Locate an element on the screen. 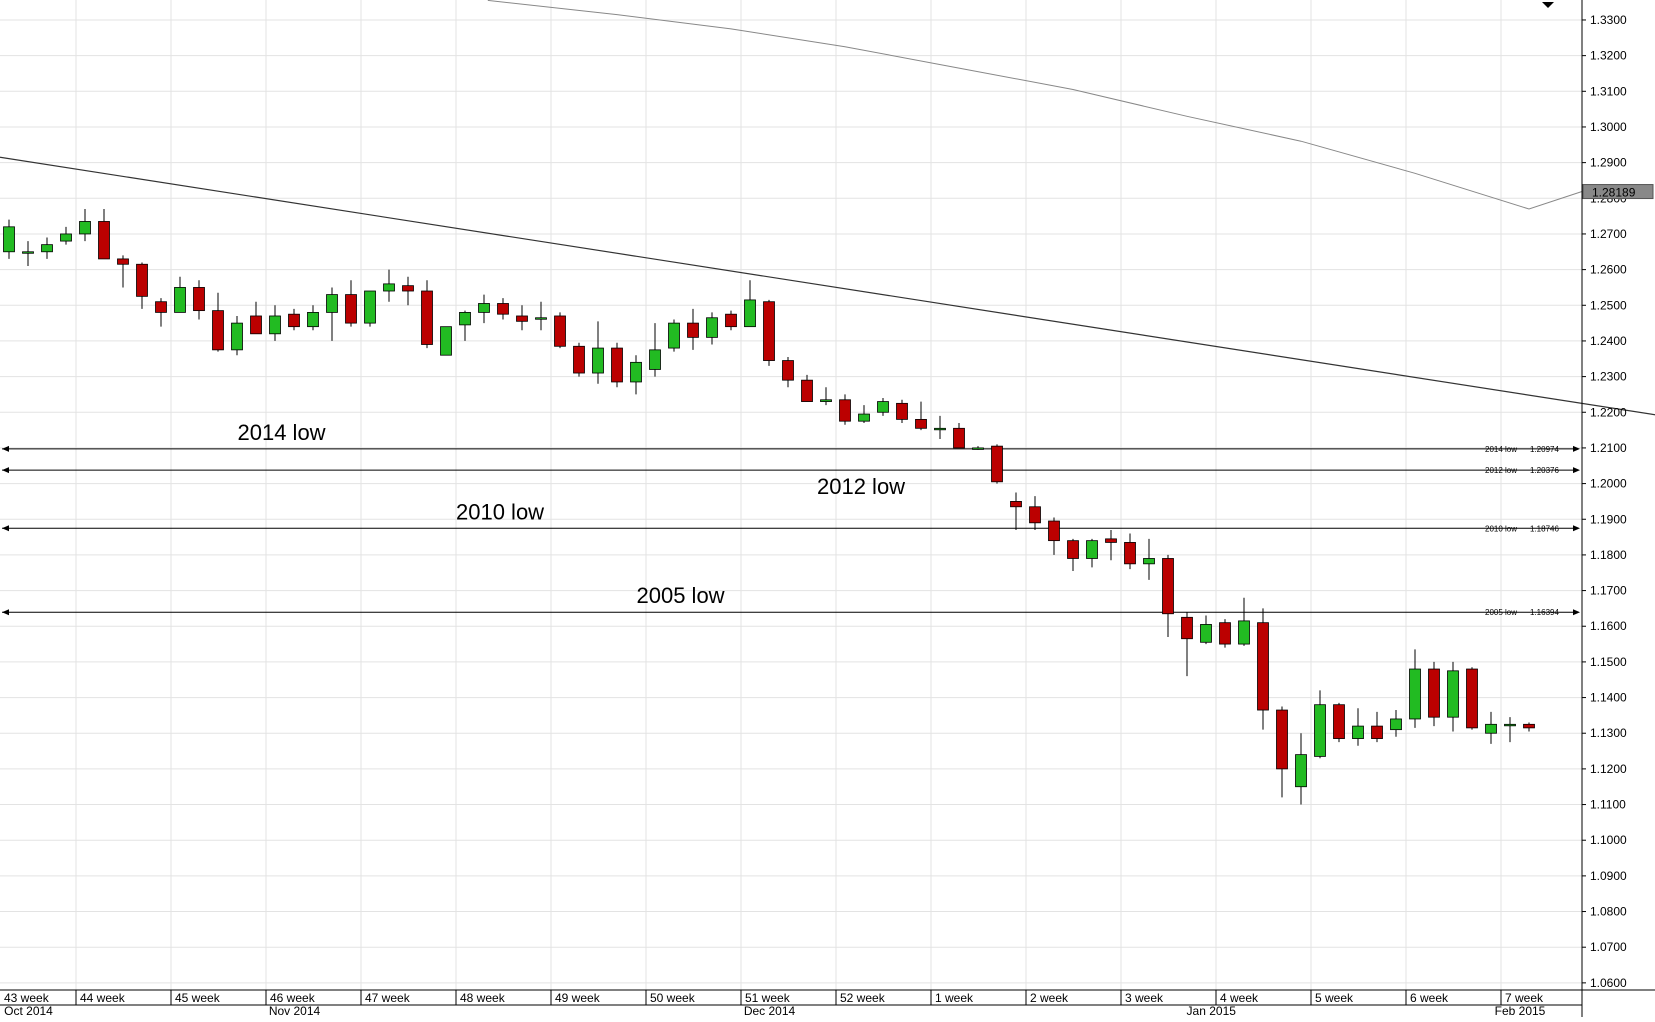 This screenshot has height=1022, width=1655. support-small-label: 2012 low is located at coordinates (1501, 470).